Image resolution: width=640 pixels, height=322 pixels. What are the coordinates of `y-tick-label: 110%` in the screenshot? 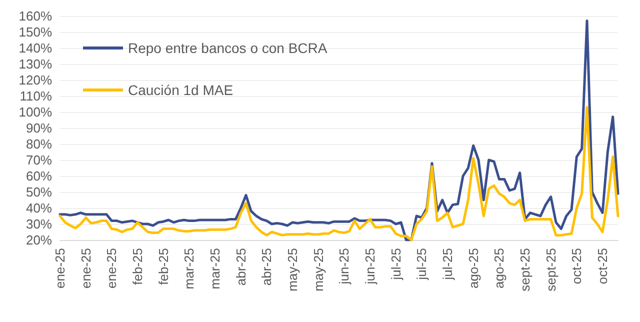 It's located at (36, 96).